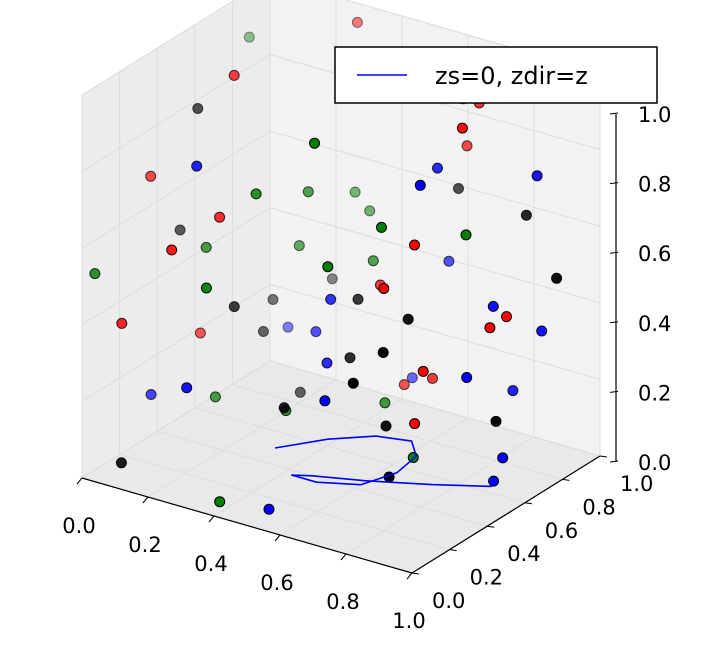 The height and width of the screenshot is (656, 714). I want to click on line-series-path, so click(383, 461).